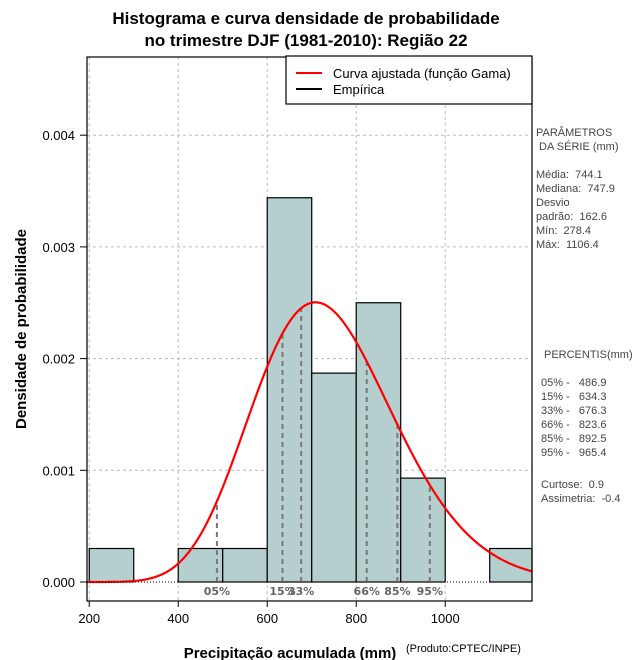 Image resolution: width=640 pixels, height=660 pixels. What do you see at coordinates (572, 485) in the screenshot?
I see `stat-kurtosis: Curtose: 0.9` at bounding box center [572, 485].